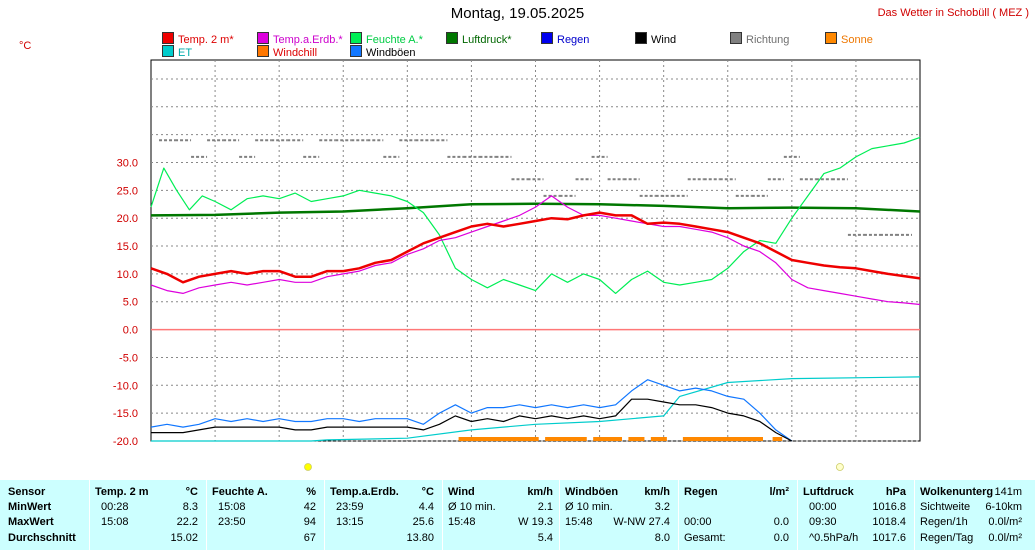 This screenshot has width=1035, height=550. What do you see at coordinates (125, 414) in the screenshot?
I see `y-tick-label: -15.0` at bounding box center [125, 414].